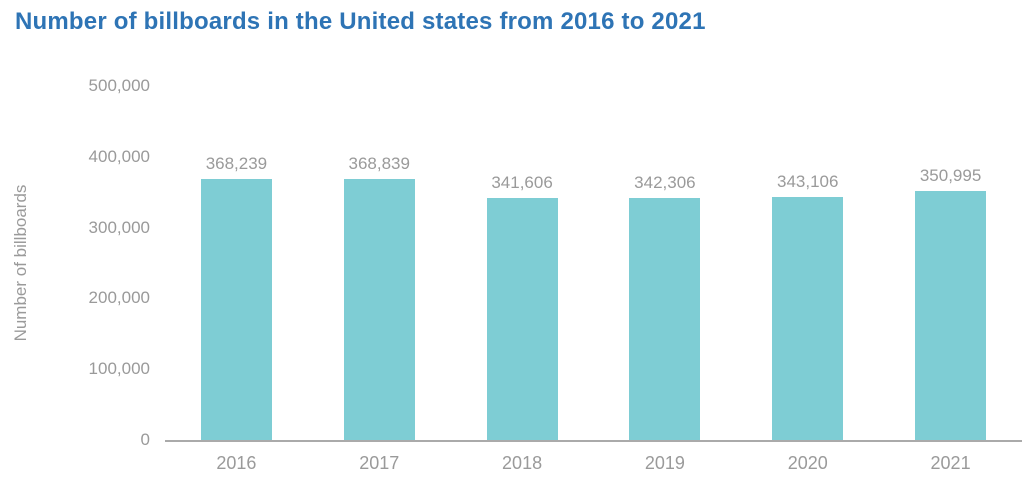  I want to click on bar-group-2019: 342,306, so click(664, 263).